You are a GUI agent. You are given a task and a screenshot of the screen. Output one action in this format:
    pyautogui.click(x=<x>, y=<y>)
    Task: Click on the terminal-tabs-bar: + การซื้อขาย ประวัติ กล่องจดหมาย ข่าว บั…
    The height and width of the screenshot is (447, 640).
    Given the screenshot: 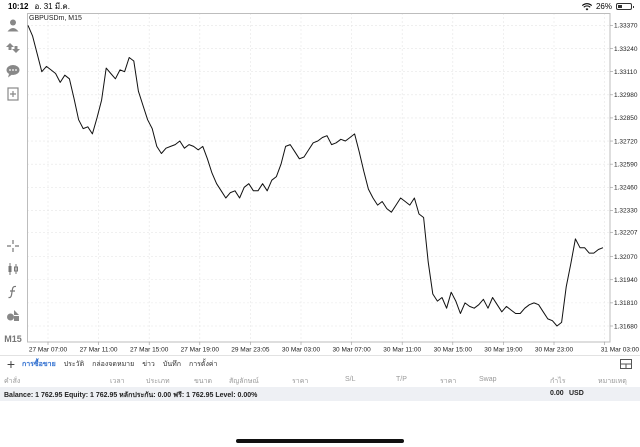 What is the action you would take?
    pyautogui.click(x=320, y=363)
    